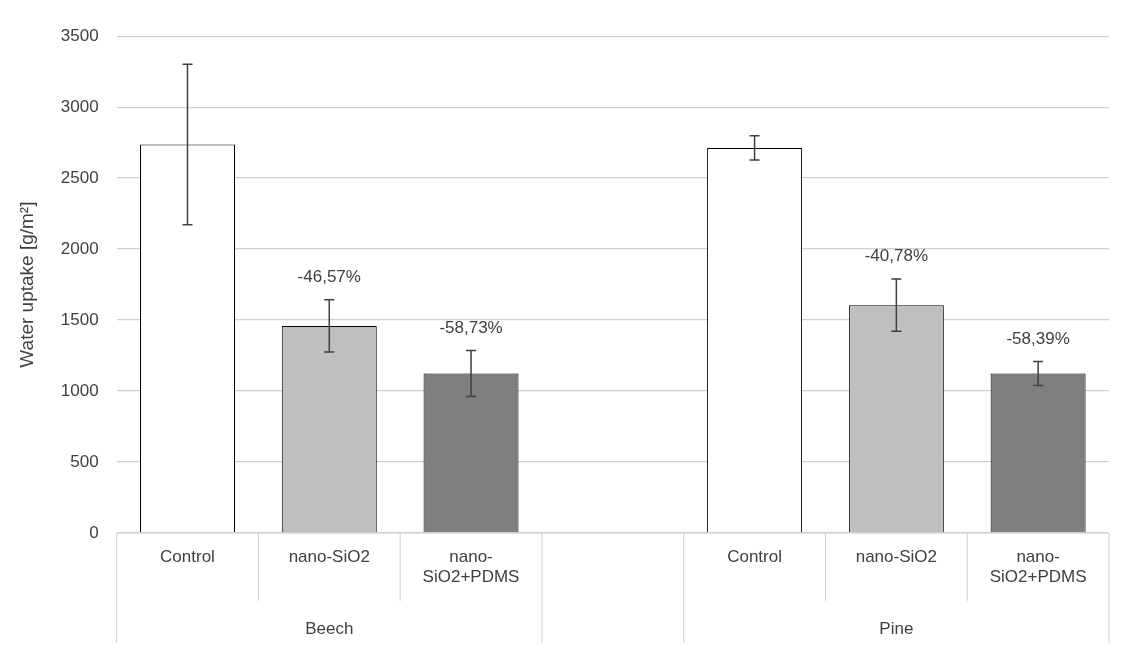 This screenshot has width=1123, height=657. Describe the element at coordinates (79, 319) in the screenshot. I see `y-tick-label: 1500` at that location.